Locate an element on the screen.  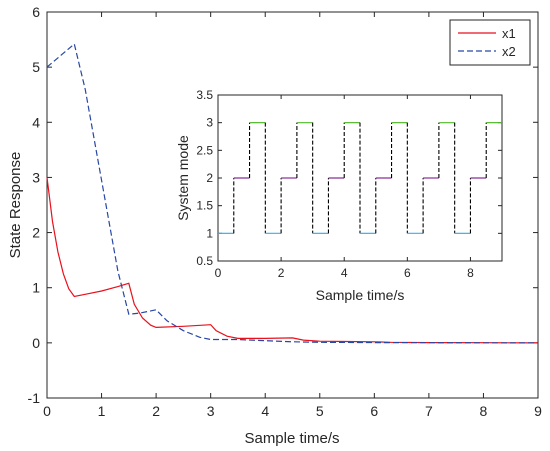
main-x-tick-label: 0 is located at coordinates (47, 411).